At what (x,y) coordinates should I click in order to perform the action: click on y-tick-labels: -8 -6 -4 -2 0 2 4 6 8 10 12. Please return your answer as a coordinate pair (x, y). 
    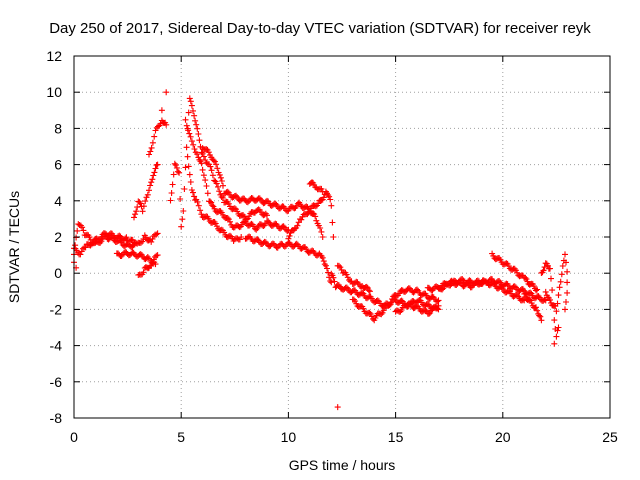
    Looking at the image, I should click on (54, 237).